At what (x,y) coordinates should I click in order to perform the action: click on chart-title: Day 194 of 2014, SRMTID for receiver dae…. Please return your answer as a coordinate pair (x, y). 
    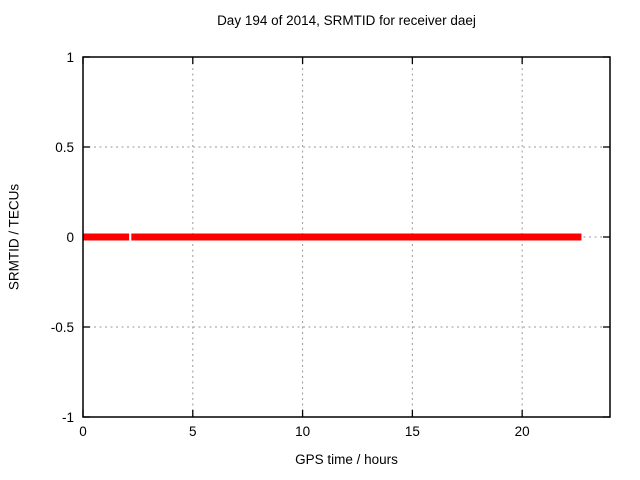
    Looking at the image, I should click on (346, 20).